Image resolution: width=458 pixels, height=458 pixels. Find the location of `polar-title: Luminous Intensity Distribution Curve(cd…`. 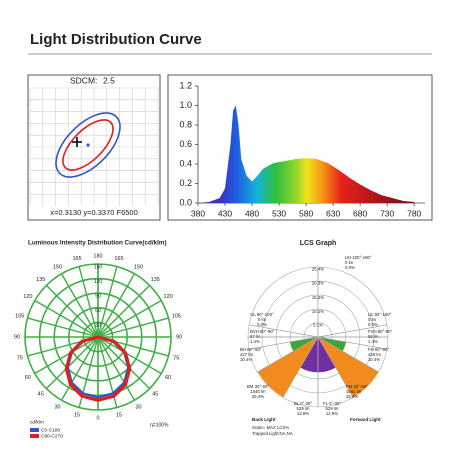

polar-title: Luminous Intensity Distribution Curve(cd… is located at coordinates (97, 243).